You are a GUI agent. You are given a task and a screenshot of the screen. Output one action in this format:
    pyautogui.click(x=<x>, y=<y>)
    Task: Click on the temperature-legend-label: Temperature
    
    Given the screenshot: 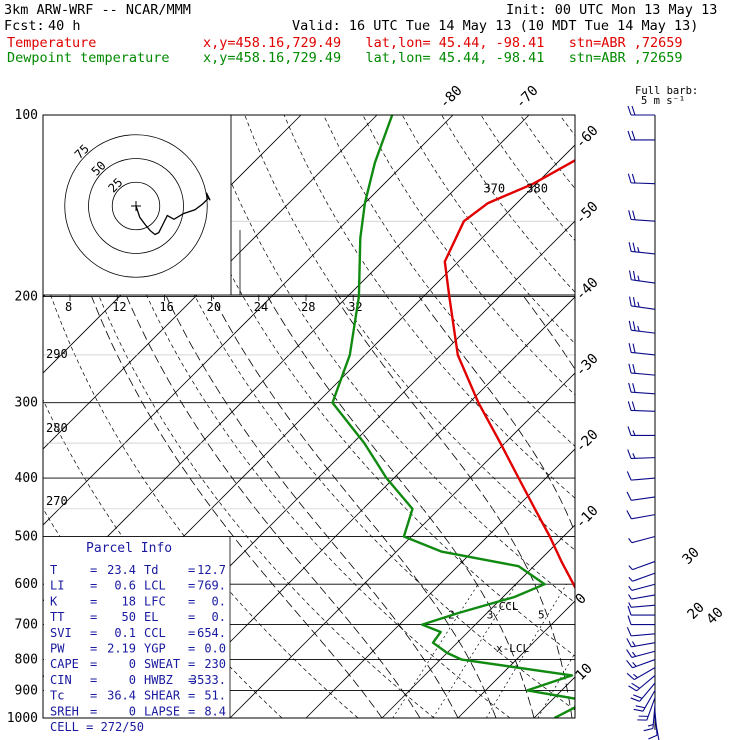 What is the action you would take?
    pyautogui.click(x=52, y=43)
    